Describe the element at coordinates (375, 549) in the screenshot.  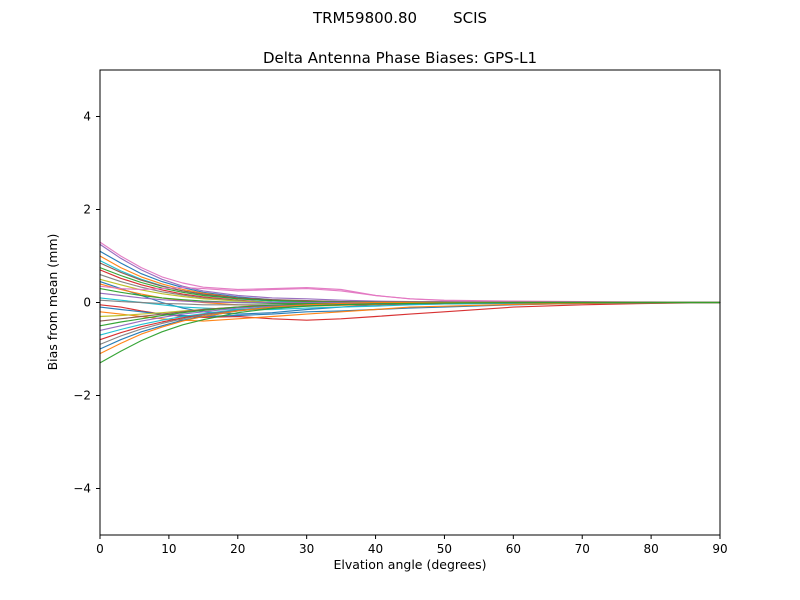
I see `x-tick-label: 40` at that location.